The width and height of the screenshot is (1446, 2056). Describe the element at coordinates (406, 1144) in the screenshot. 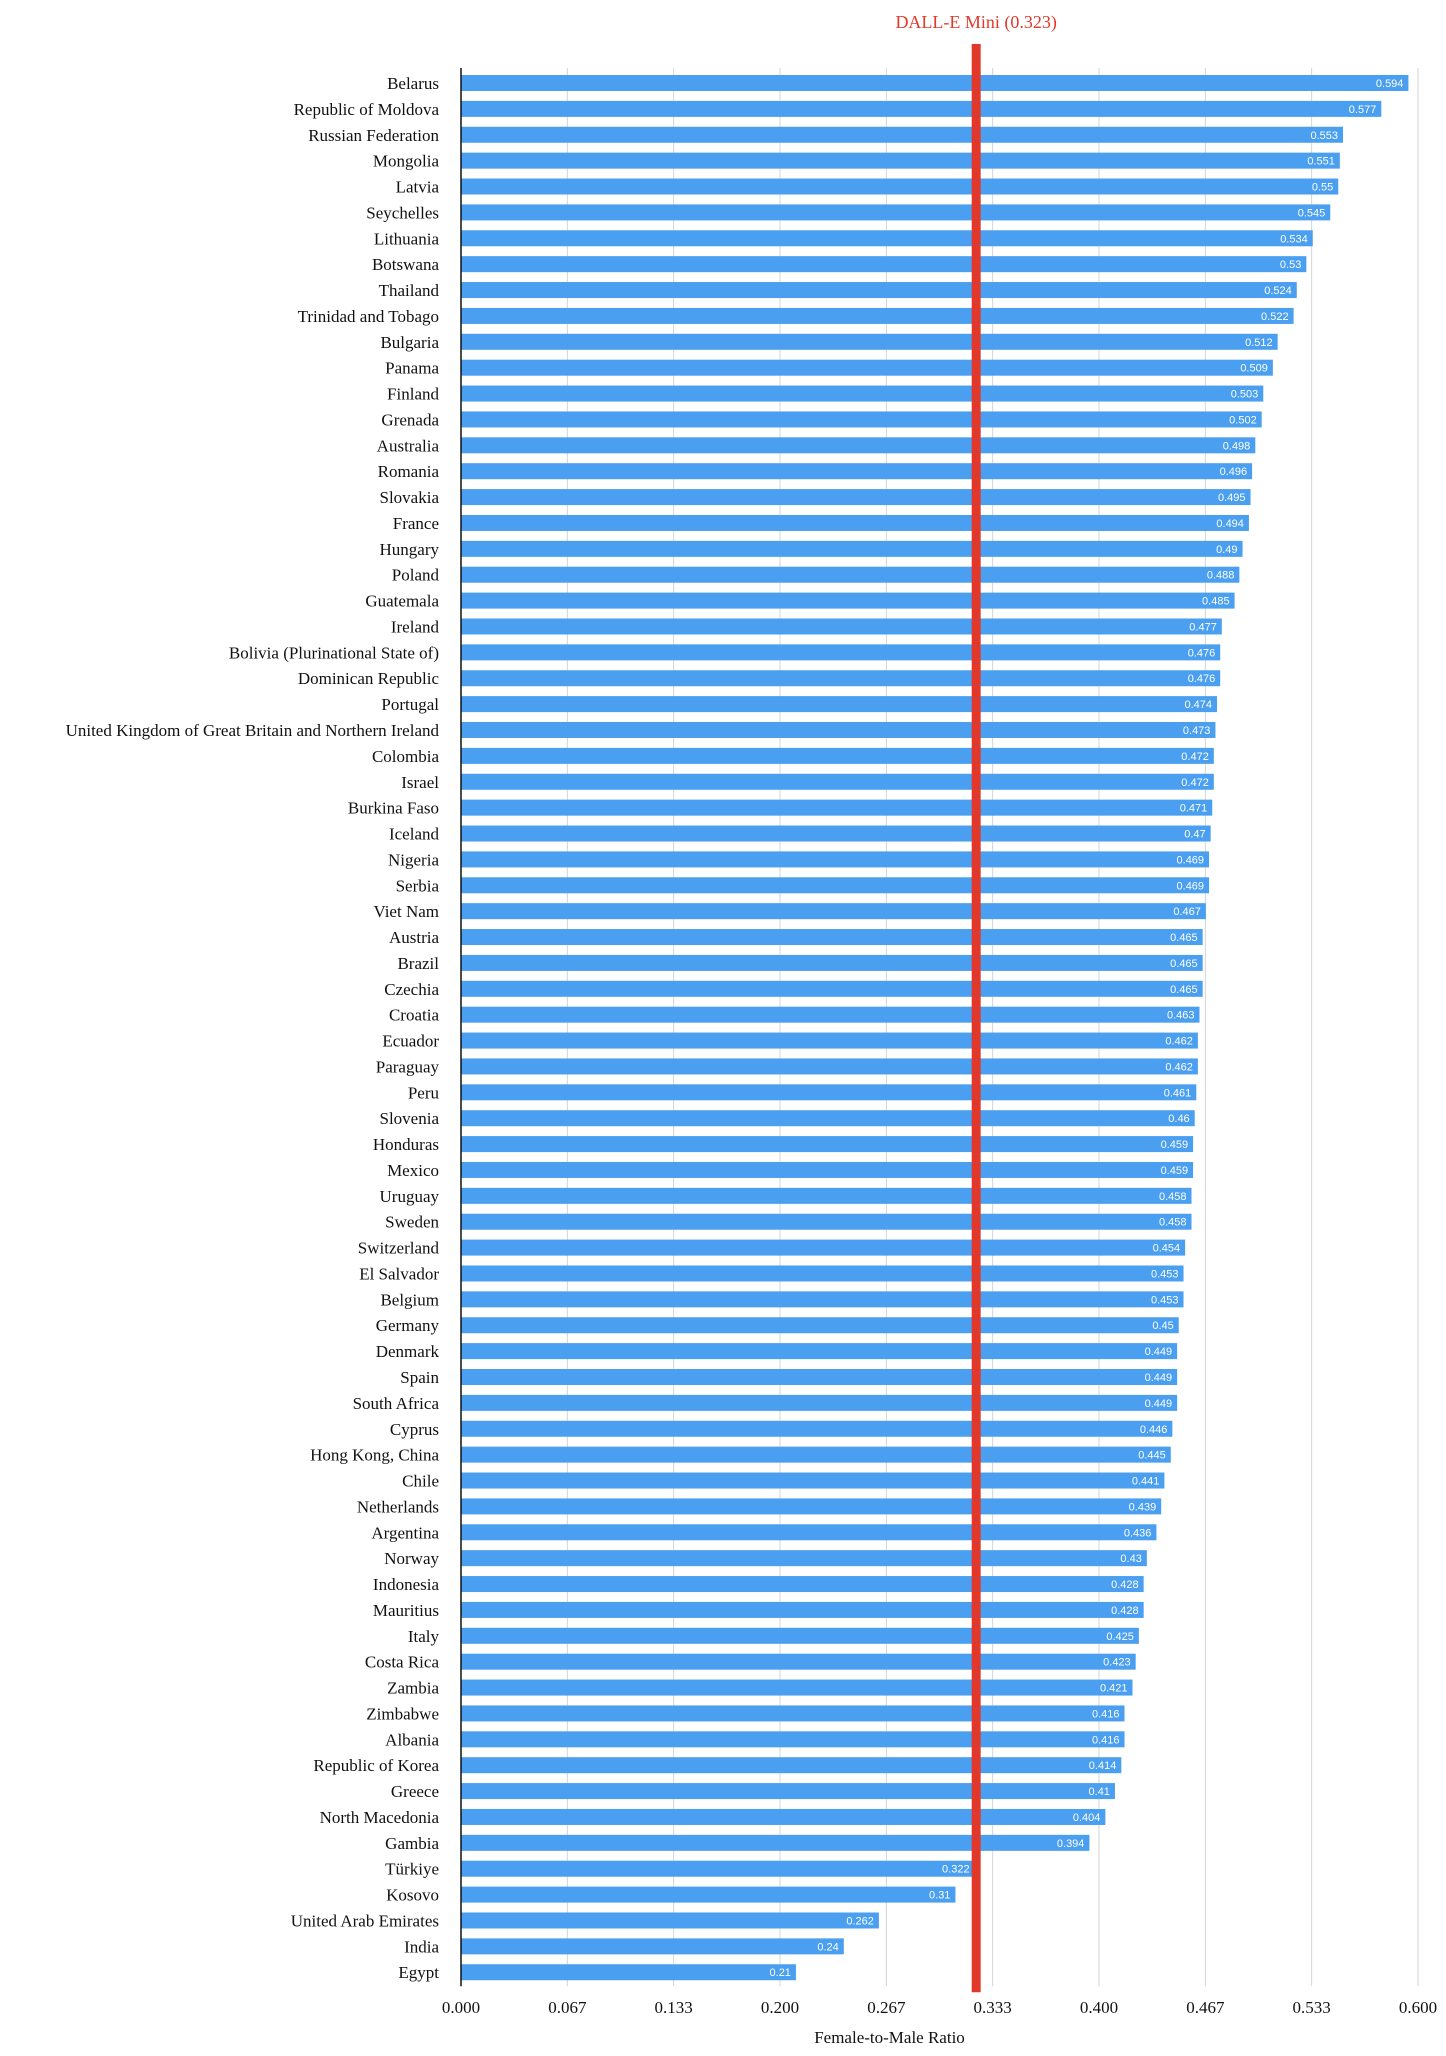

I see `category-label: Honduras` at that location.